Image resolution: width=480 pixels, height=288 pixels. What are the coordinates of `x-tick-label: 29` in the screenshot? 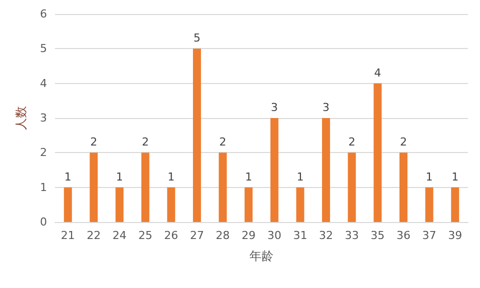 It's located at (249, 235).